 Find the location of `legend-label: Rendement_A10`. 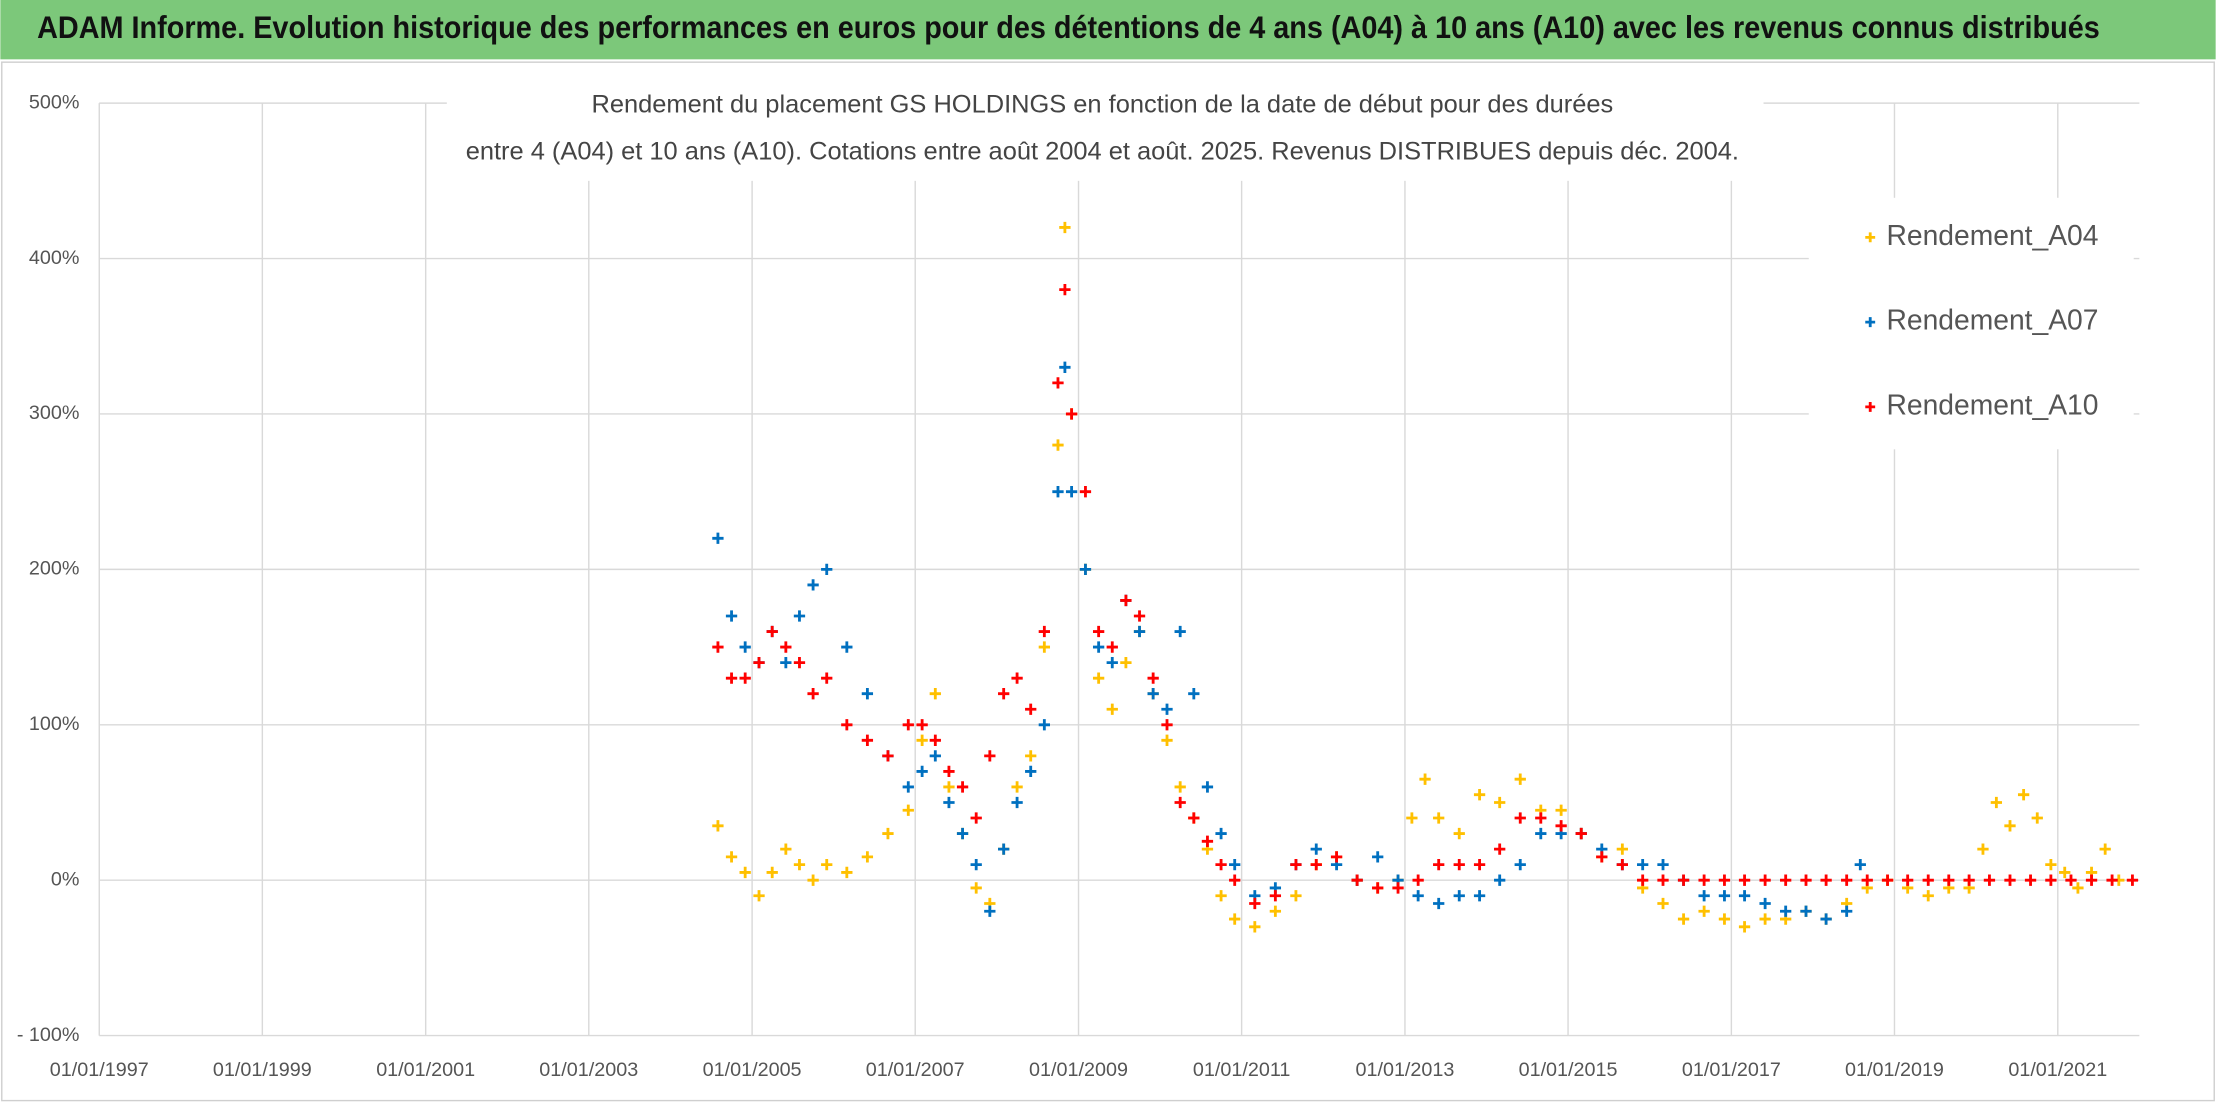

legend-label: Rendement_A10 is located at coordinates (1992, 404).